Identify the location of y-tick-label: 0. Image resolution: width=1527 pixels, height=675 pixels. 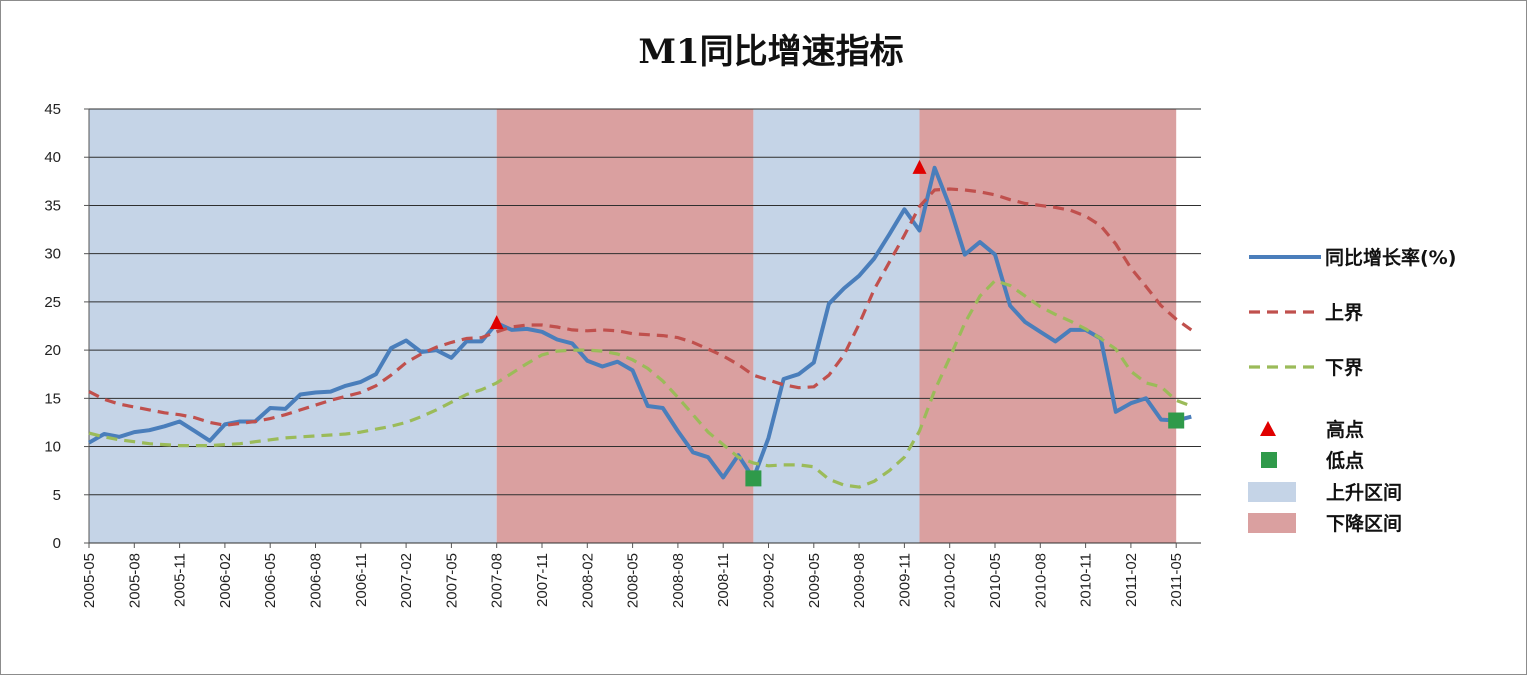
(57, 543).